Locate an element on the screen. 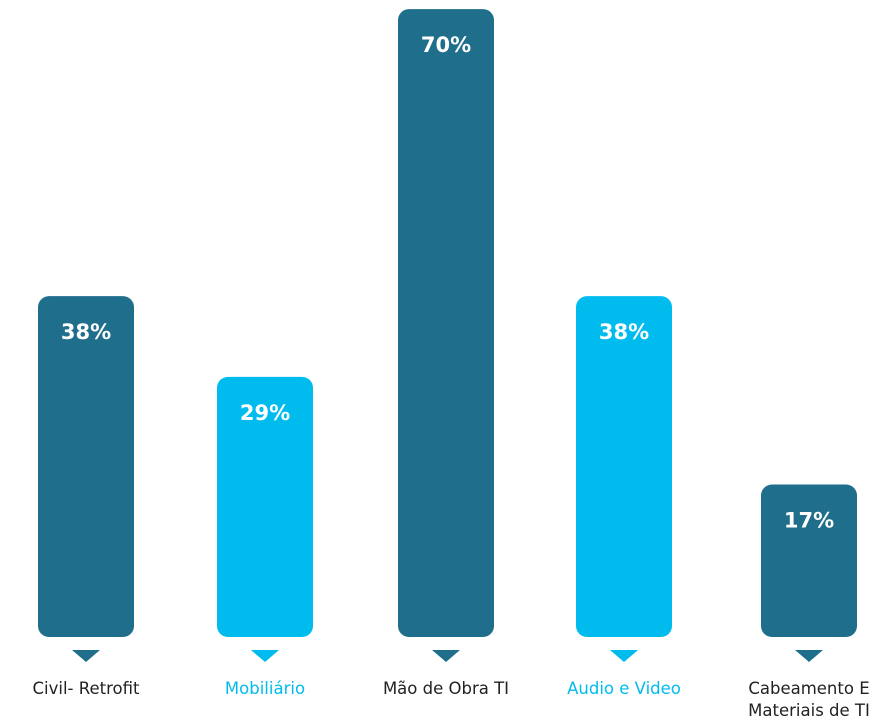 This screenshot has width=875, height=722. category-label-0: Civil- Retrofit is located at coordinates (86, 688).